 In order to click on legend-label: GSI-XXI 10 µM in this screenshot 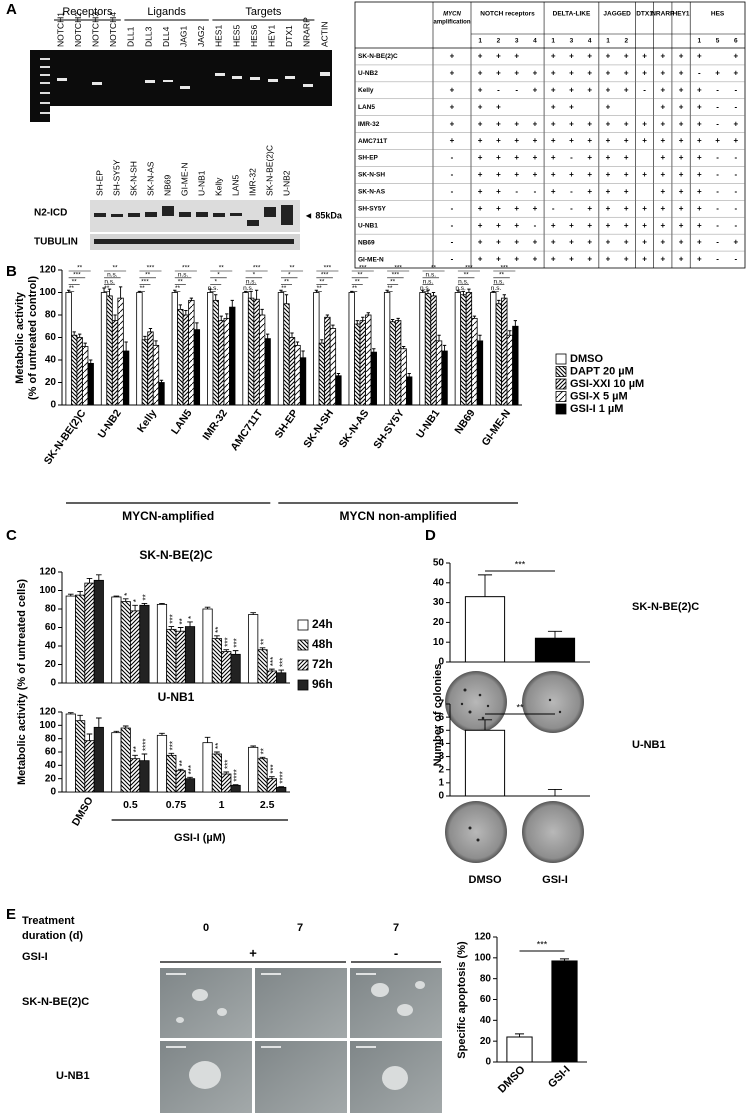, I will do `click(607, 384)`.